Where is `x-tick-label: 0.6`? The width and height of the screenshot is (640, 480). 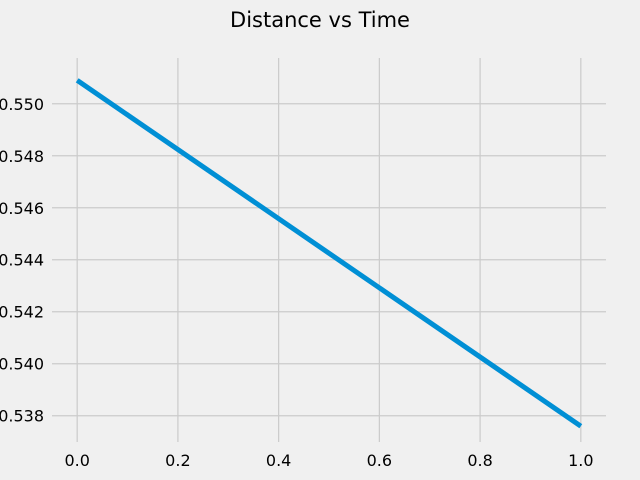 x-tick-label: 0.6 is located at coordinates (379, 460).